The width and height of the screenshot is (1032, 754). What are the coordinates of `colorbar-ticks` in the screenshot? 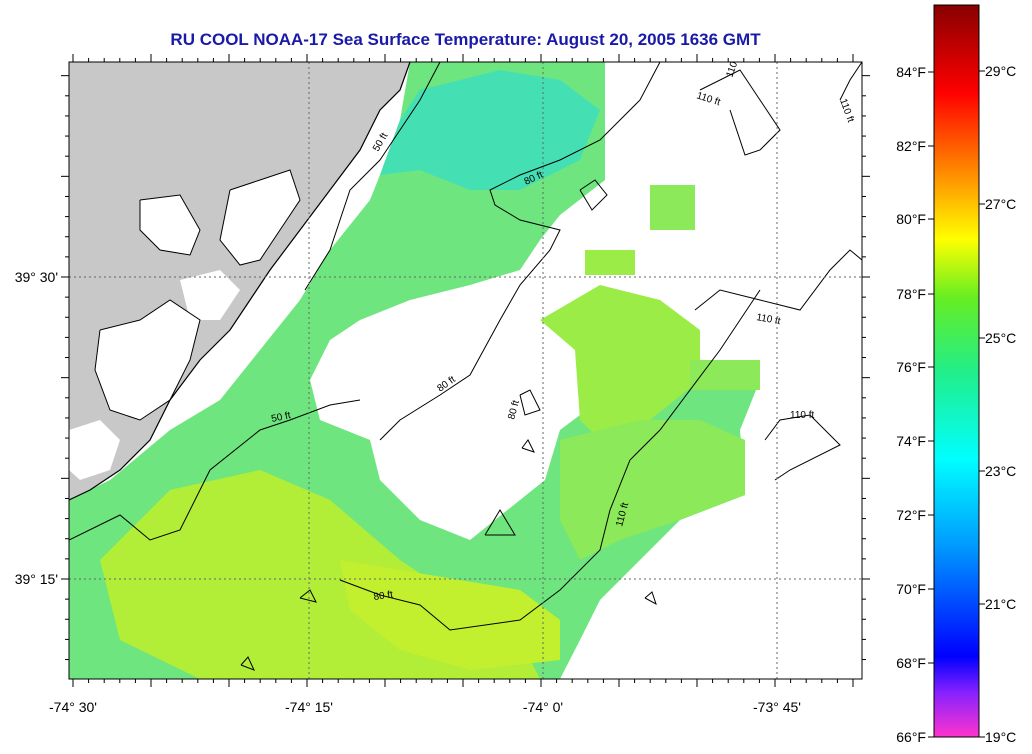 It's located at (956, 404).